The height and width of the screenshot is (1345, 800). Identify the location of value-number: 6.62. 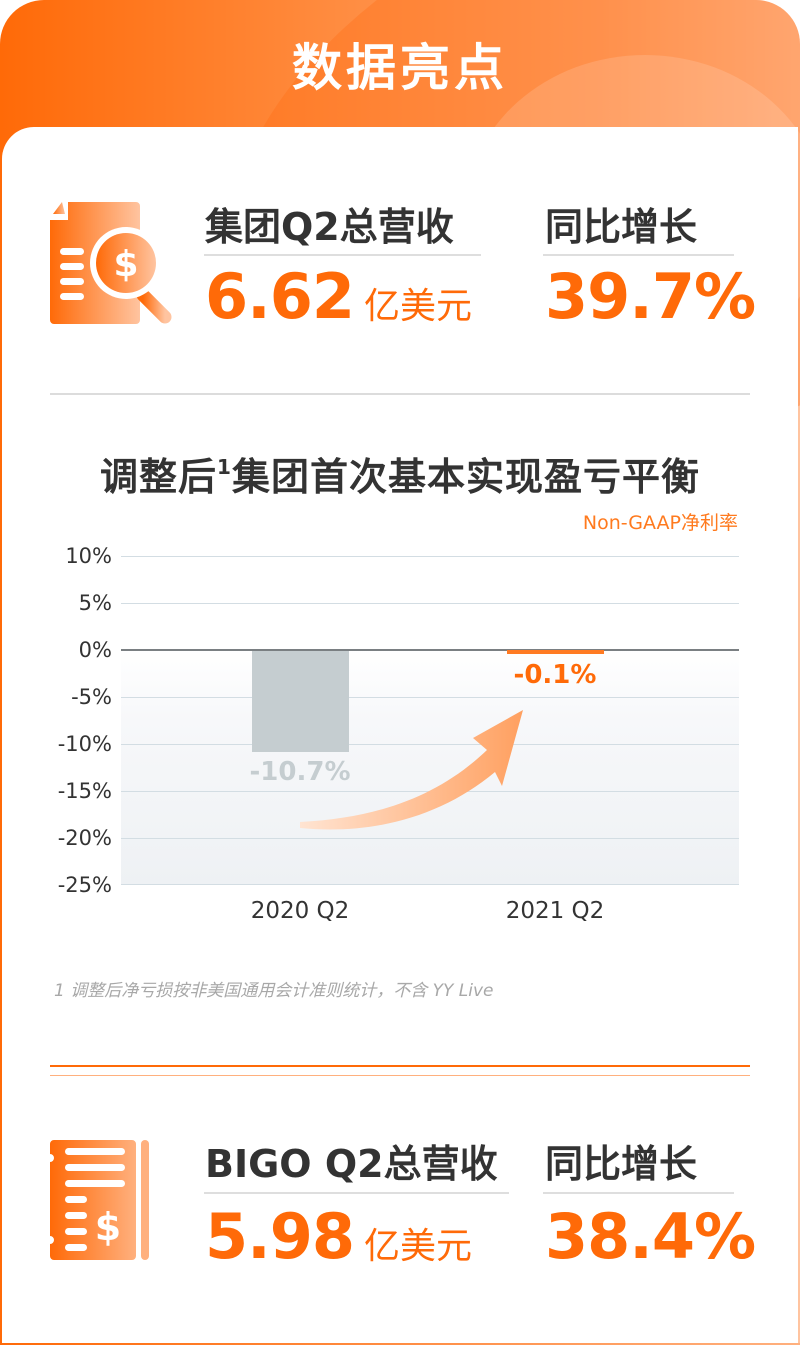
(280, 296).